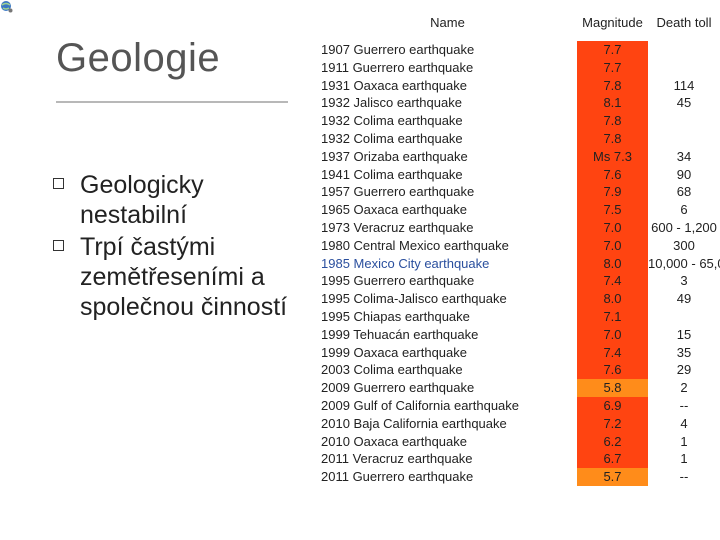 Image resolution: width=720 pixels, height=540 pixels. What do you see at coordinates (519, 281) in the screenshot?
I see `table-row: 1995 Guerrero earthquake 7.4 3` at bounding box center [519, 281].